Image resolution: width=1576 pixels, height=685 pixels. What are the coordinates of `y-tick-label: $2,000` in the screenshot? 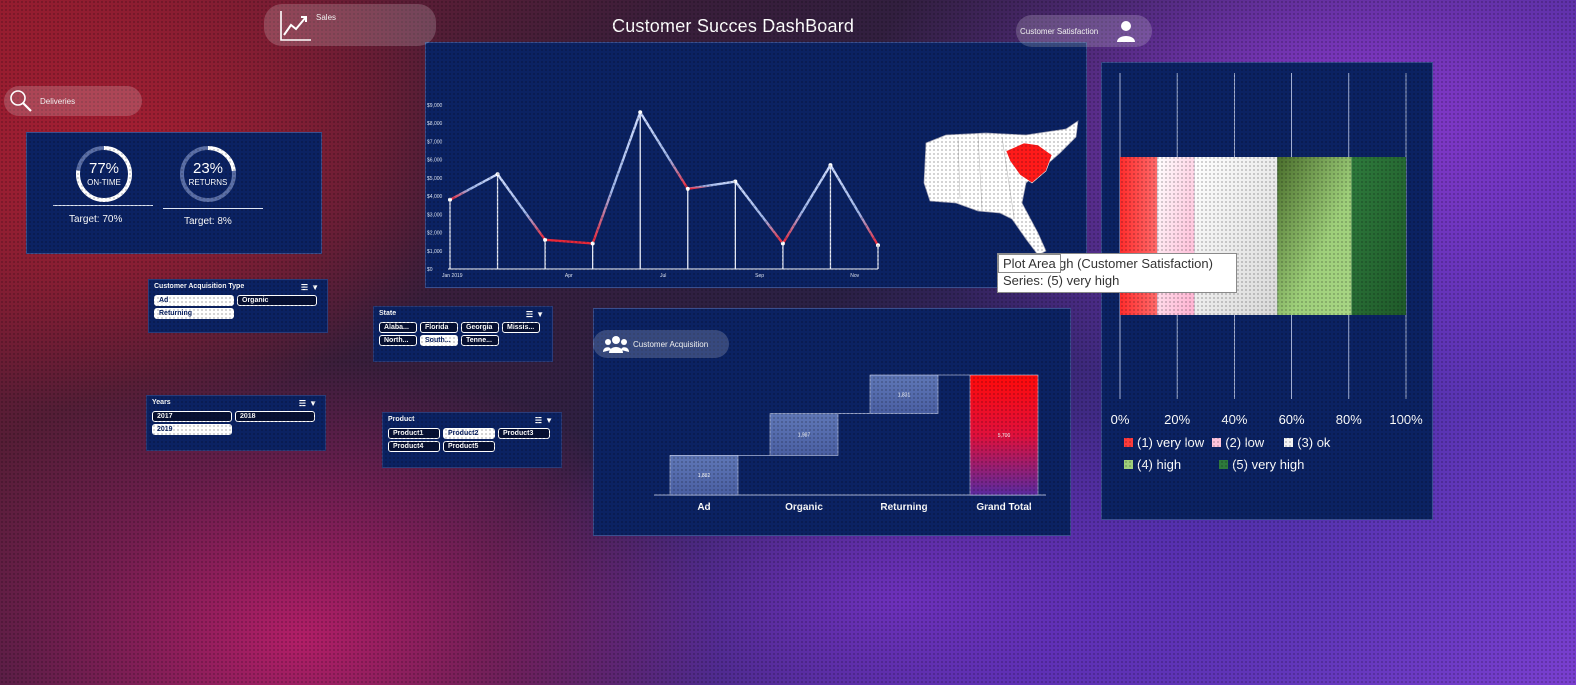 It's located at (435, 234).